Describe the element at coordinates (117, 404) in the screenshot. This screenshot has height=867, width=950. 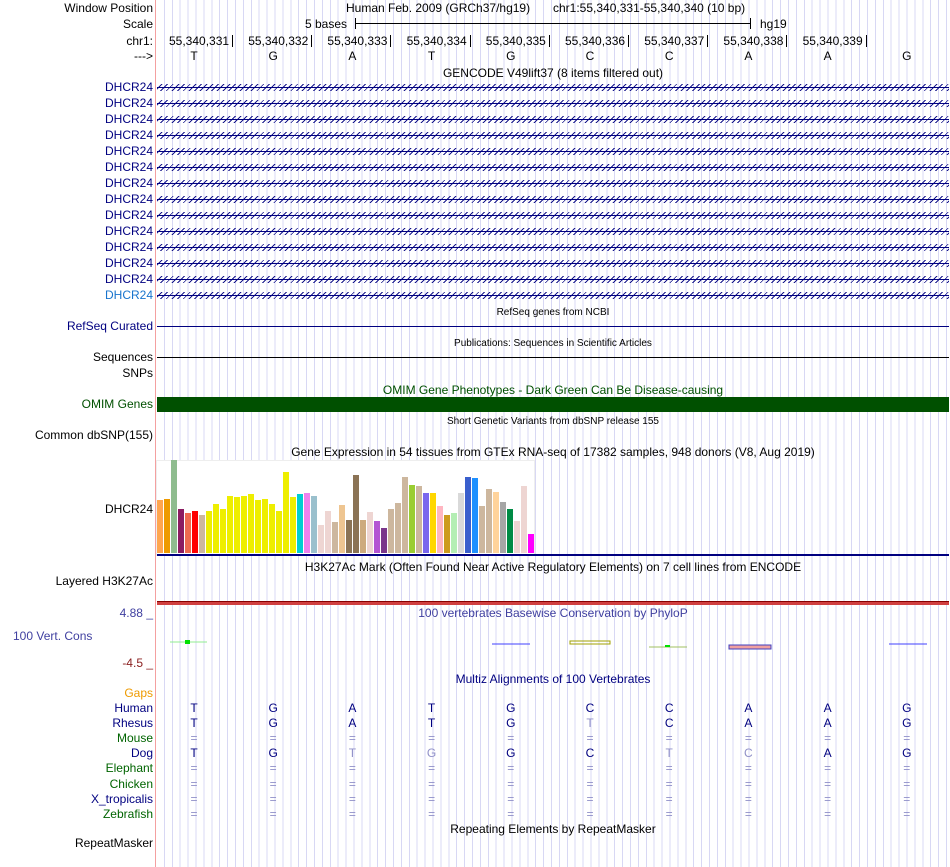
I see `omim-label: OMIM Genes` at that location.